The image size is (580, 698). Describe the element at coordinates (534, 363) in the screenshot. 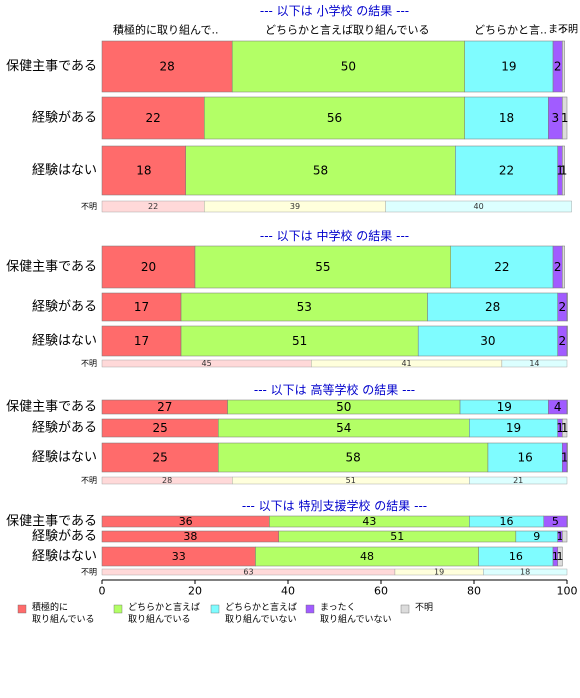

I see `unknown-data-label: 14` at that location.